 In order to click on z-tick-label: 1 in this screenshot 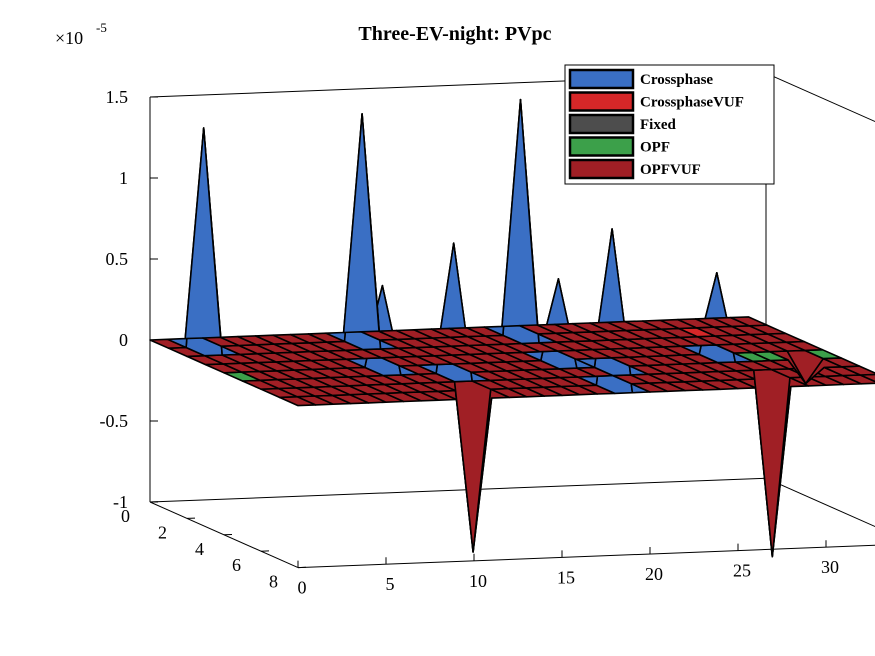, I will do `click(123, 178)`.